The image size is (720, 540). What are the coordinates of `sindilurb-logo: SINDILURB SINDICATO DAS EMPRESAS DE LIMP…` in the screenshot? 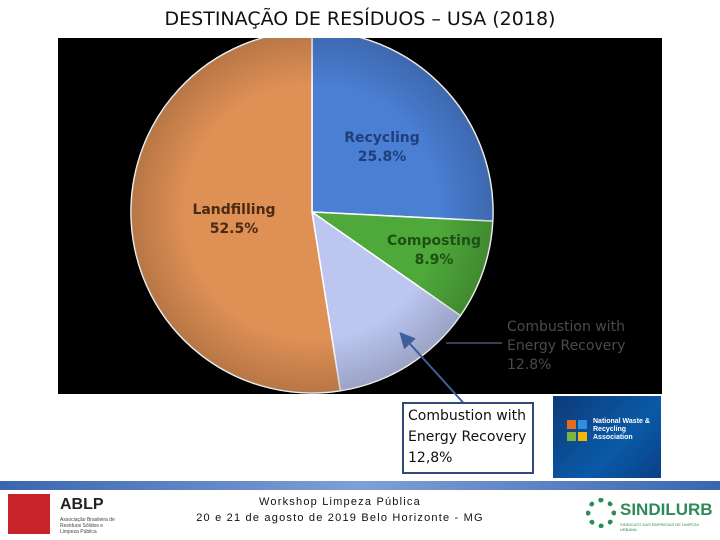 It's located at (651, 516).